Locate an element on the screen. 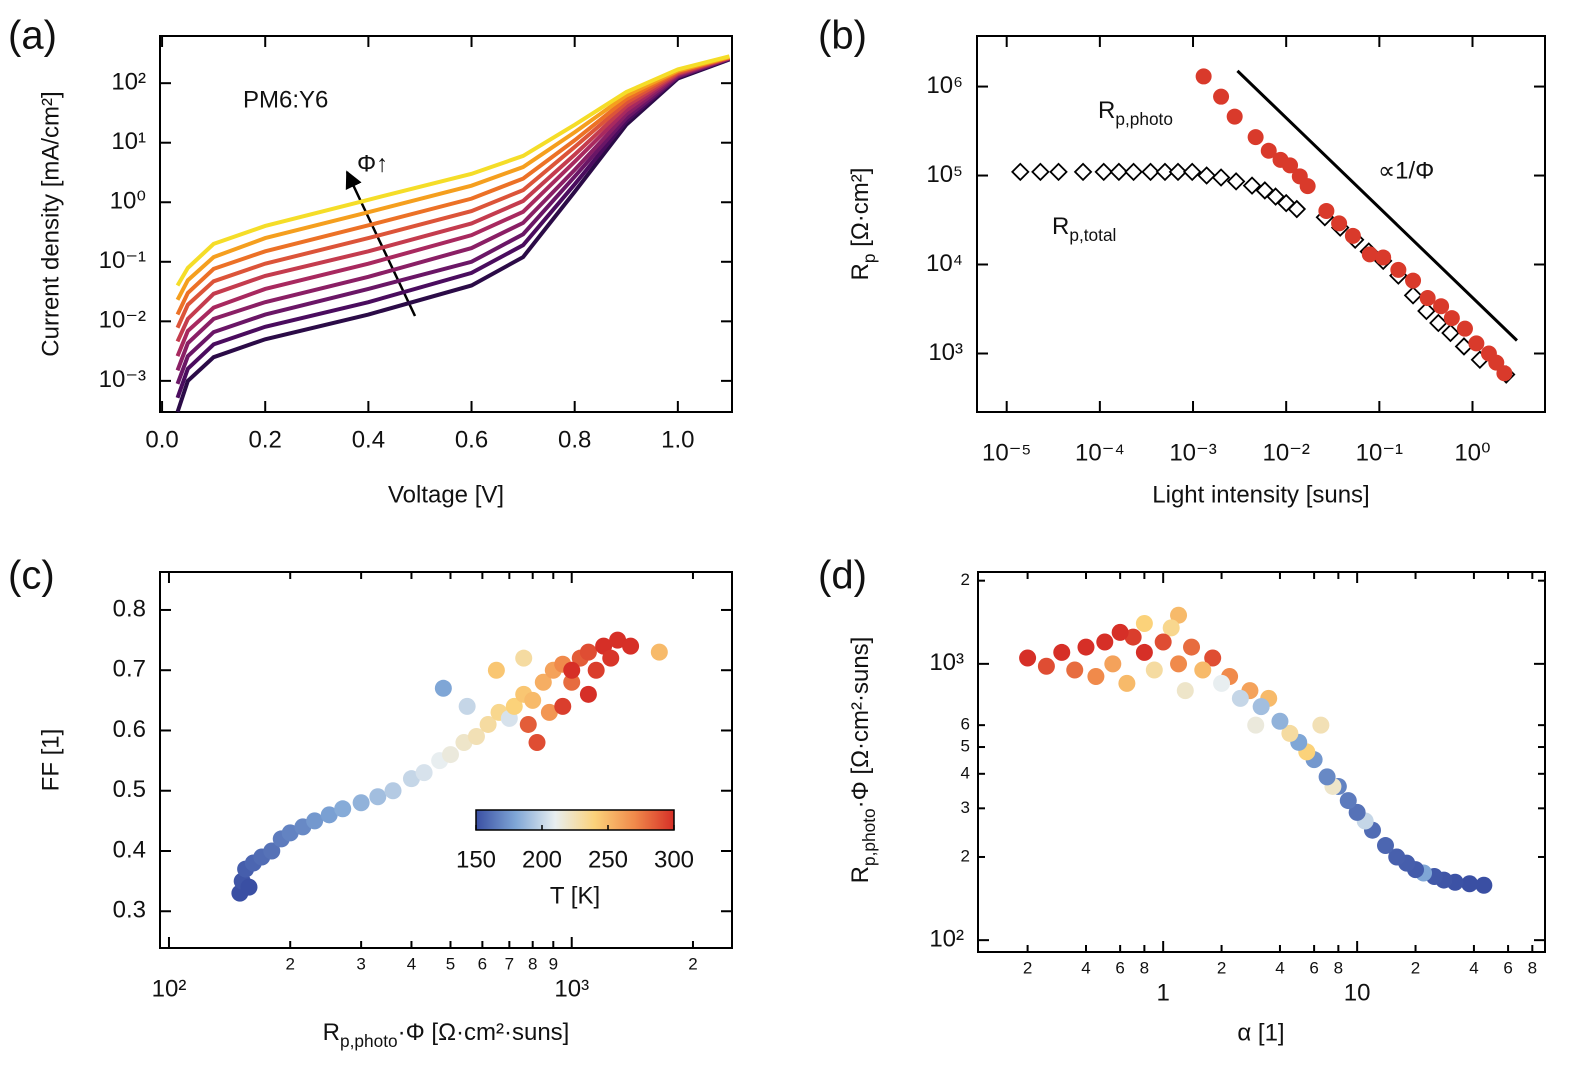  x-tick-label: 5 is located at coordinates (450, 963).